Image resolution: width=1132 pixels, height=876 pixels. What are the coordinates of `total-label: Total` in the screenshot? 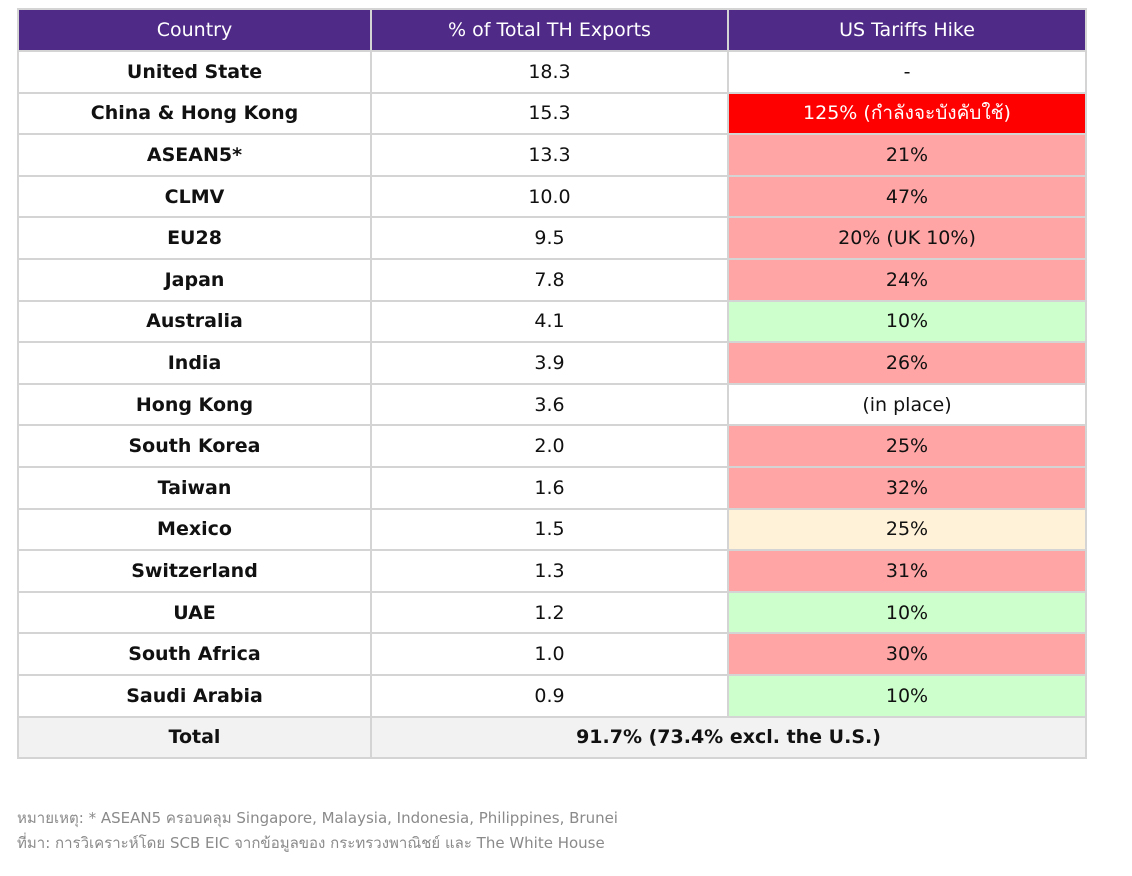 It's located at (194, 737).